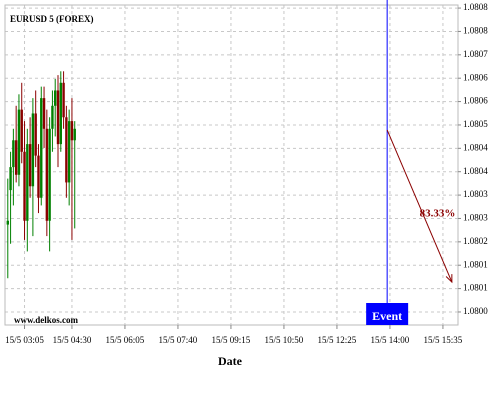 The height and width of the screenshot is (400, 500). What do you see at coordinates (337, 340) in the screenshot?
I see `x-tick-label: 15/5 12:25` at bounding box center [337, 340].